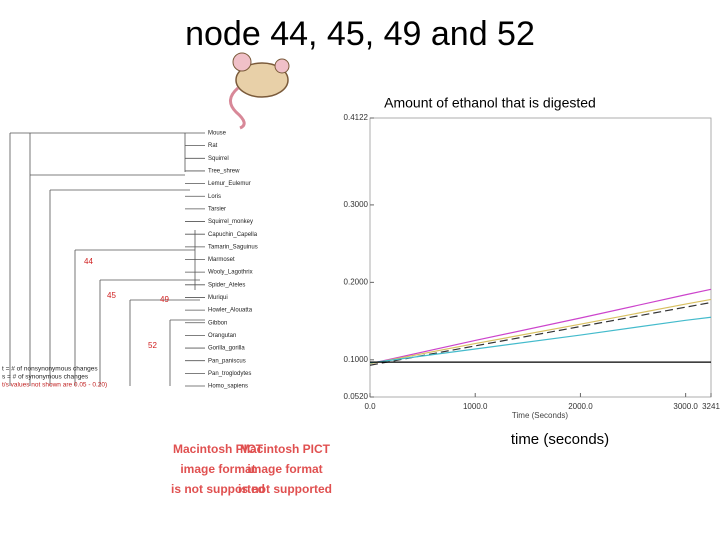 The height and width of the screenshot is (540, 720). What do you see at coordinates (54, 385) in the screenshot?
I see `tree-legend-line: t/s values not shown are 0.05 - 0.20)` at bounding box center [54, 385].